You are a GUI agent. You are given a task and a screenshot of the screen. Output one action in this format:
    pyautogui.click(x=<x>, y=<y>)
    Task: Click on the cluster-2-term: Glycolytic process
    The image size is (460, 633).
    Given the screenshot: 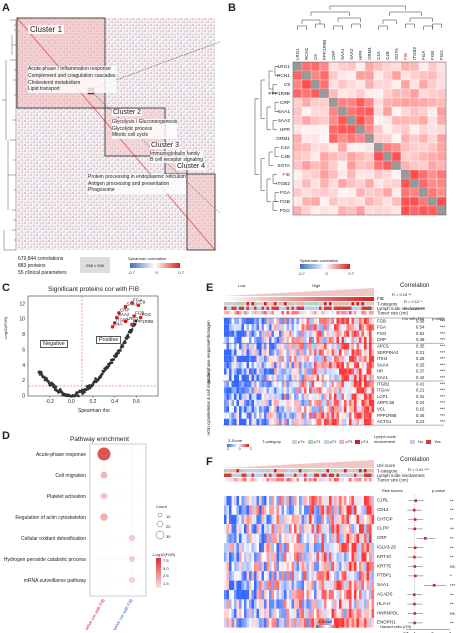 What is the action you would take?
    pyautogui.click(x=132, y=128)
    